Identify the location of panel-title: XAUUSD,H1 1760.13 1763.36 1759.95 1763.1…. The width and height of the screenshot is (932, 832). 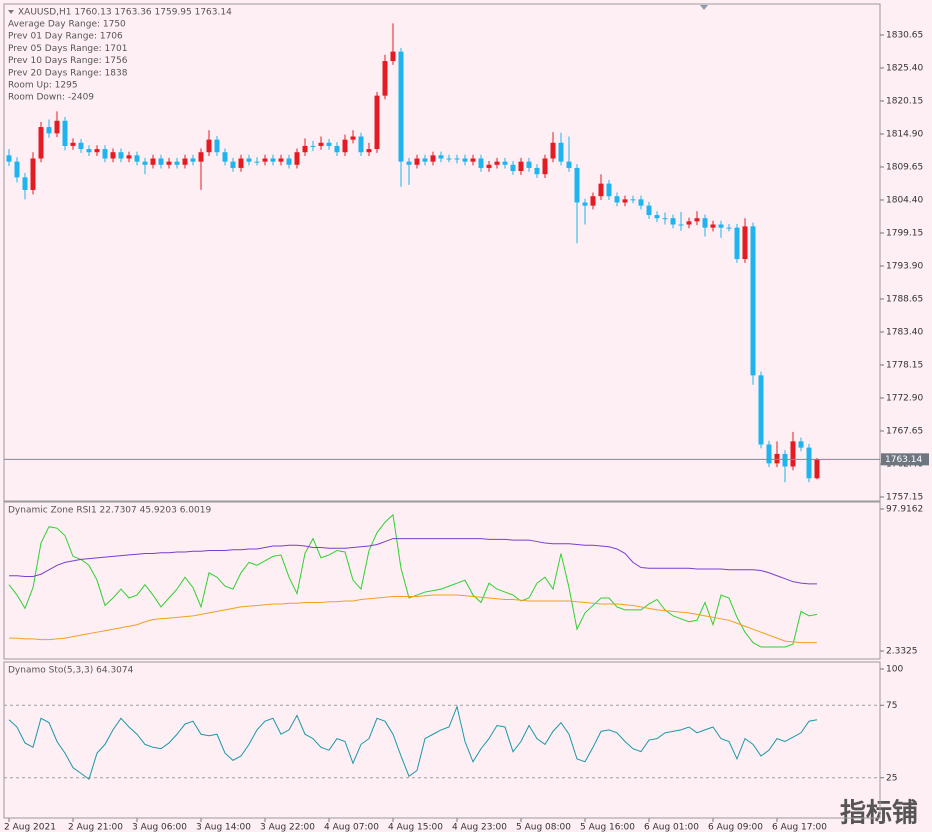
(125, 13).